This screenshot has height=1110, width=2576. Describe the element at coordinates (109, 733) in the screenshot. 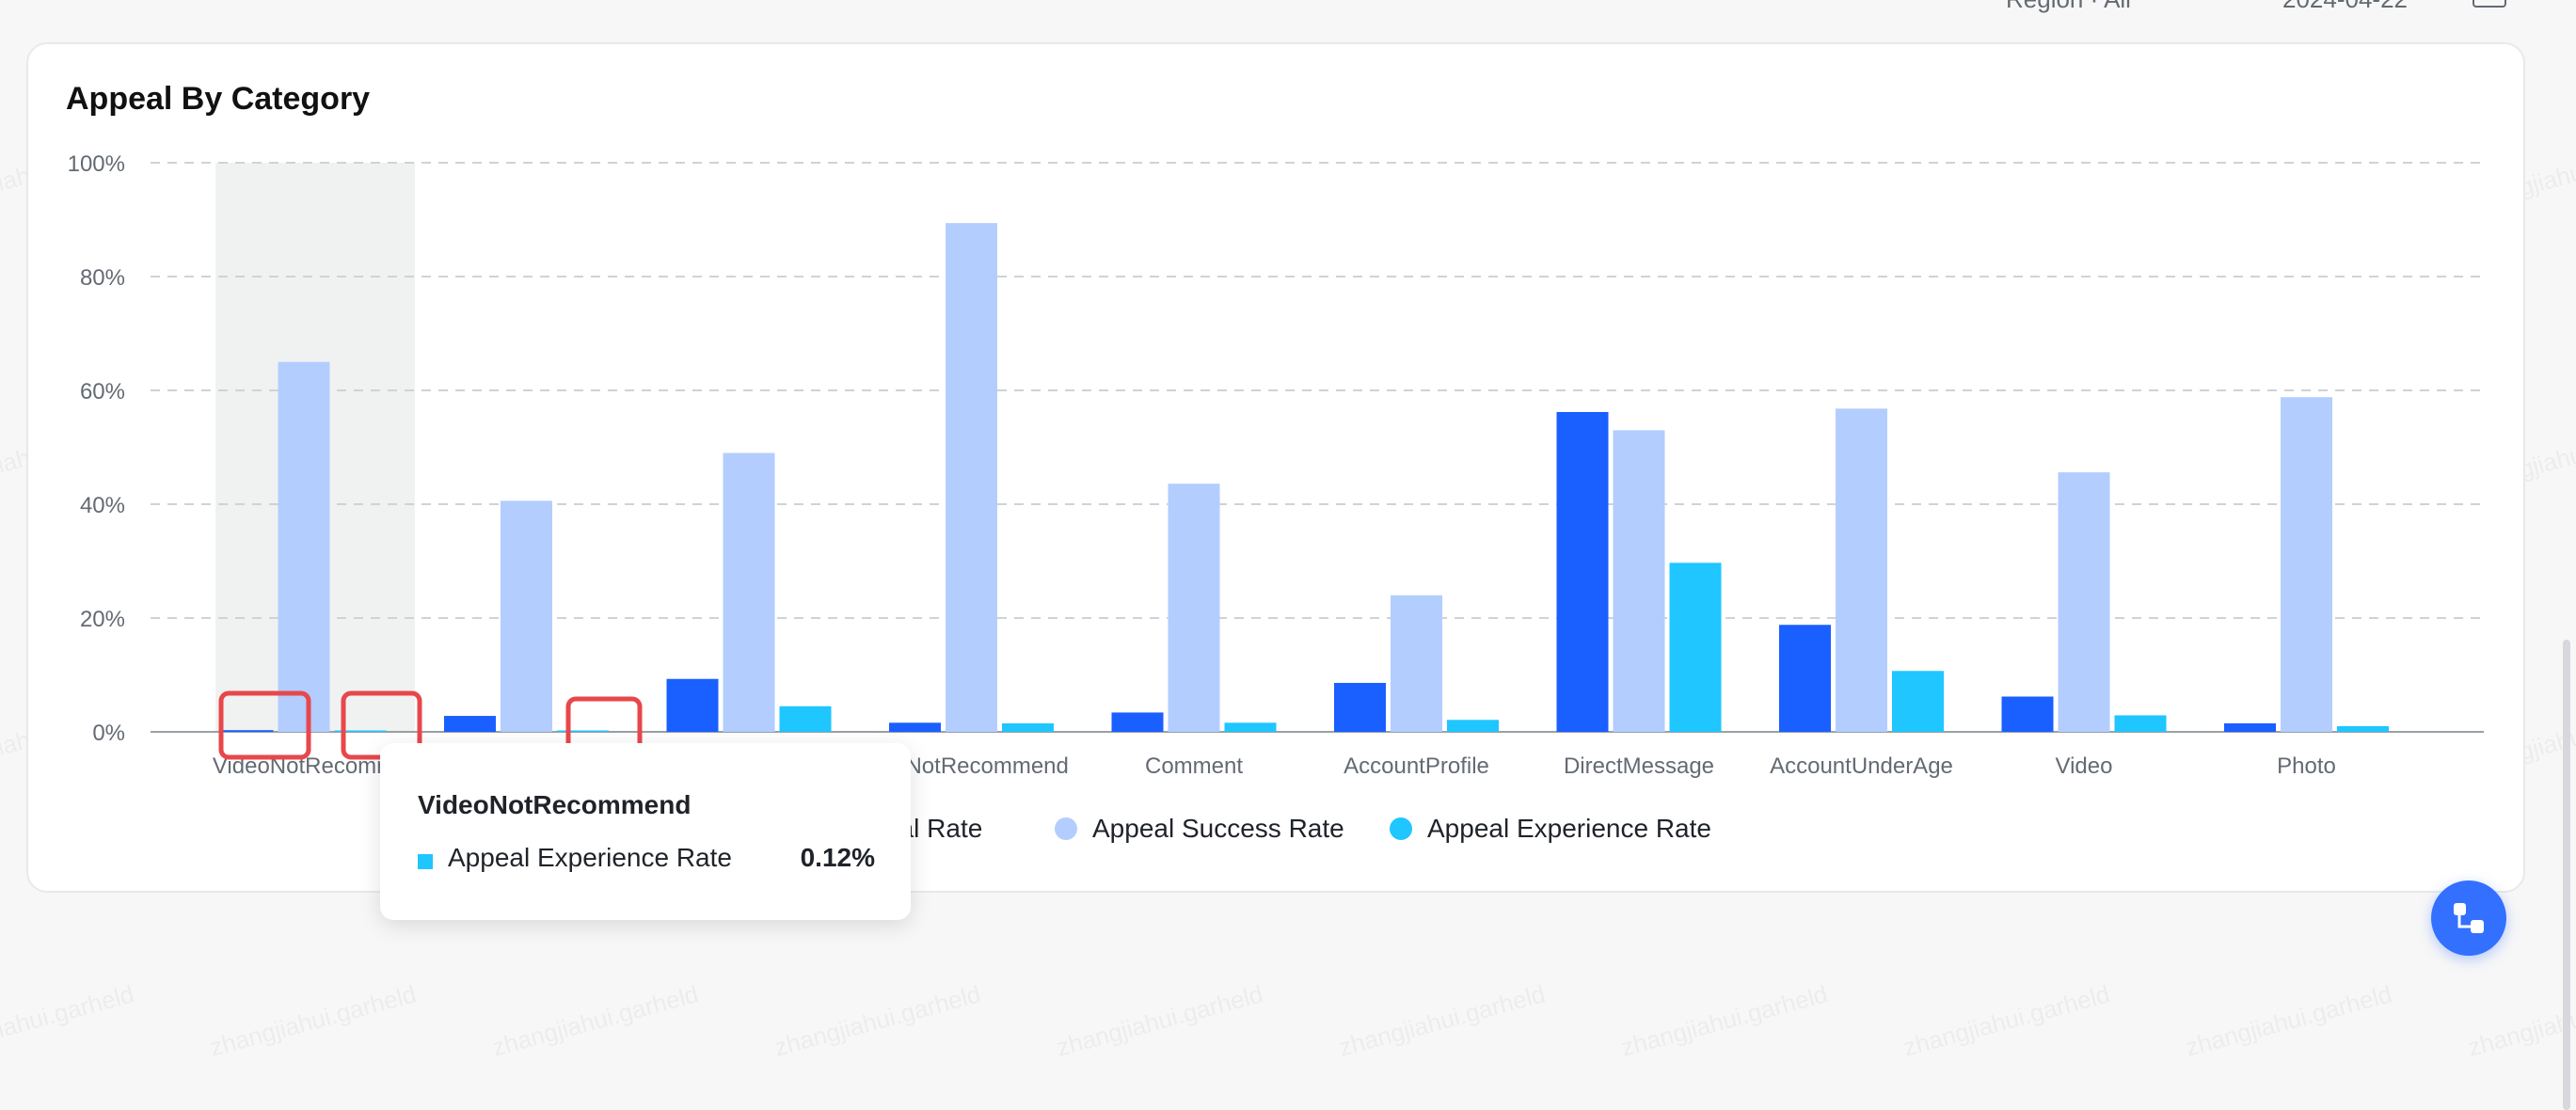

I see `y-tick-label: 0%` at that location.